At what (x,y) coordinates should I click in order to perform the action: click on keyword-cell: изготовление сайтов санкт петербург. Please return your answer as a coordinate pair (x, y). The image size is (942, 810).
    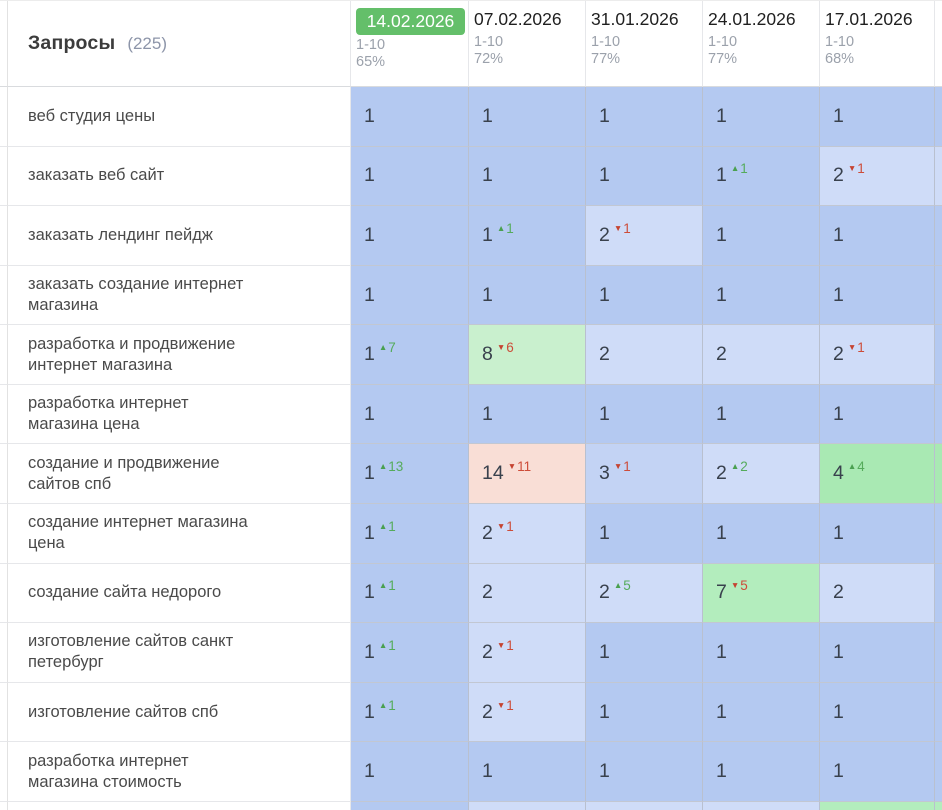
    Looking at the image, I should click on (179, 653).